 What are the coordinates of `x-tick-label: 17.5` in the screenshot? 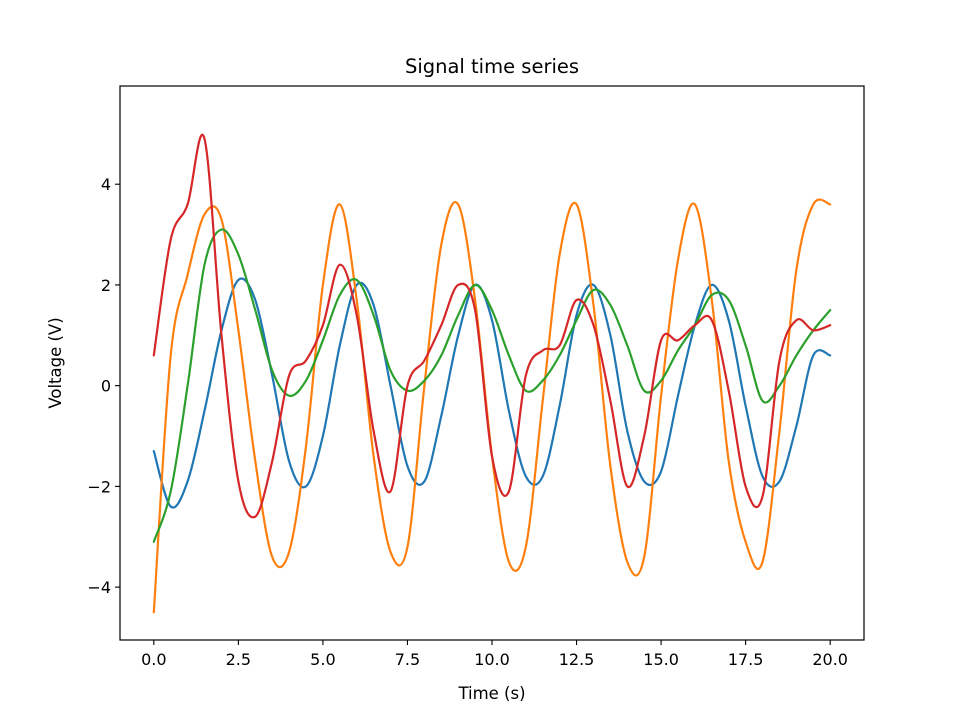 It's located at (746, 659).